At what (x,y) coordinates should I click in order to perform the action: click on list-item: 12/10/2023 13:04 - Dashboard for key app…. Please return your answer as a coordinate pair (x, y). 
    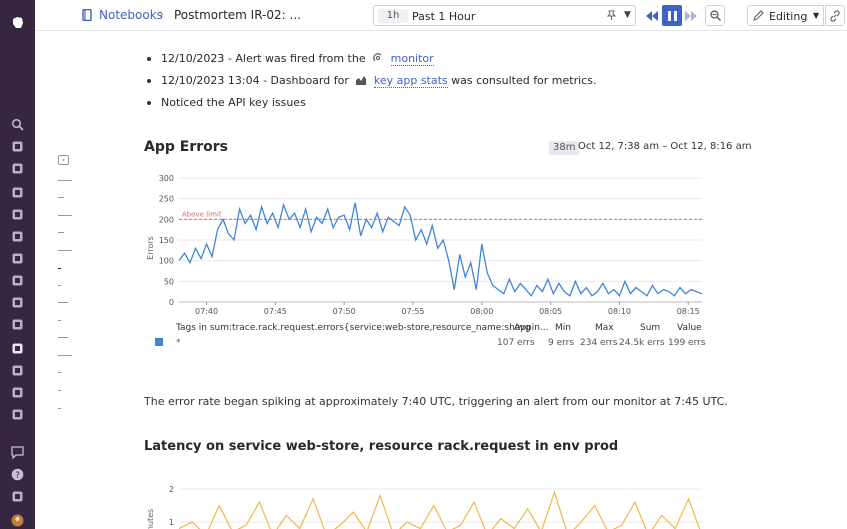
    Looking at the image, I should click on (371, 81).